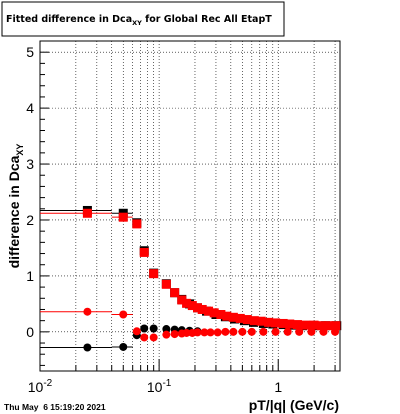 Image resolution: width=400 pixels, height=414 pixels. Describe the element at coordinates (30, 332) in the screenshot. I see `y-tick-label: 0` at that location.